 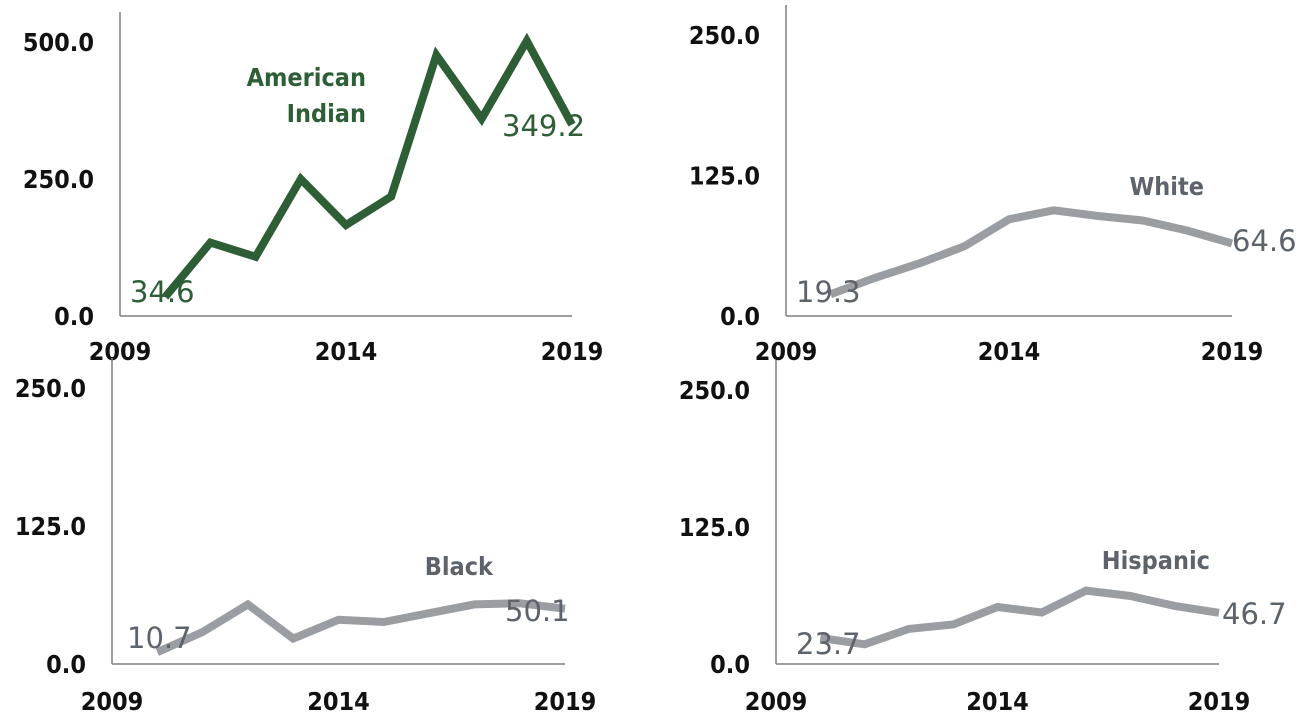 What do you see at coordinates (828, 644) in the screenshot?
I see `first-value-label: 23.7` at bounding box center [828, 644].